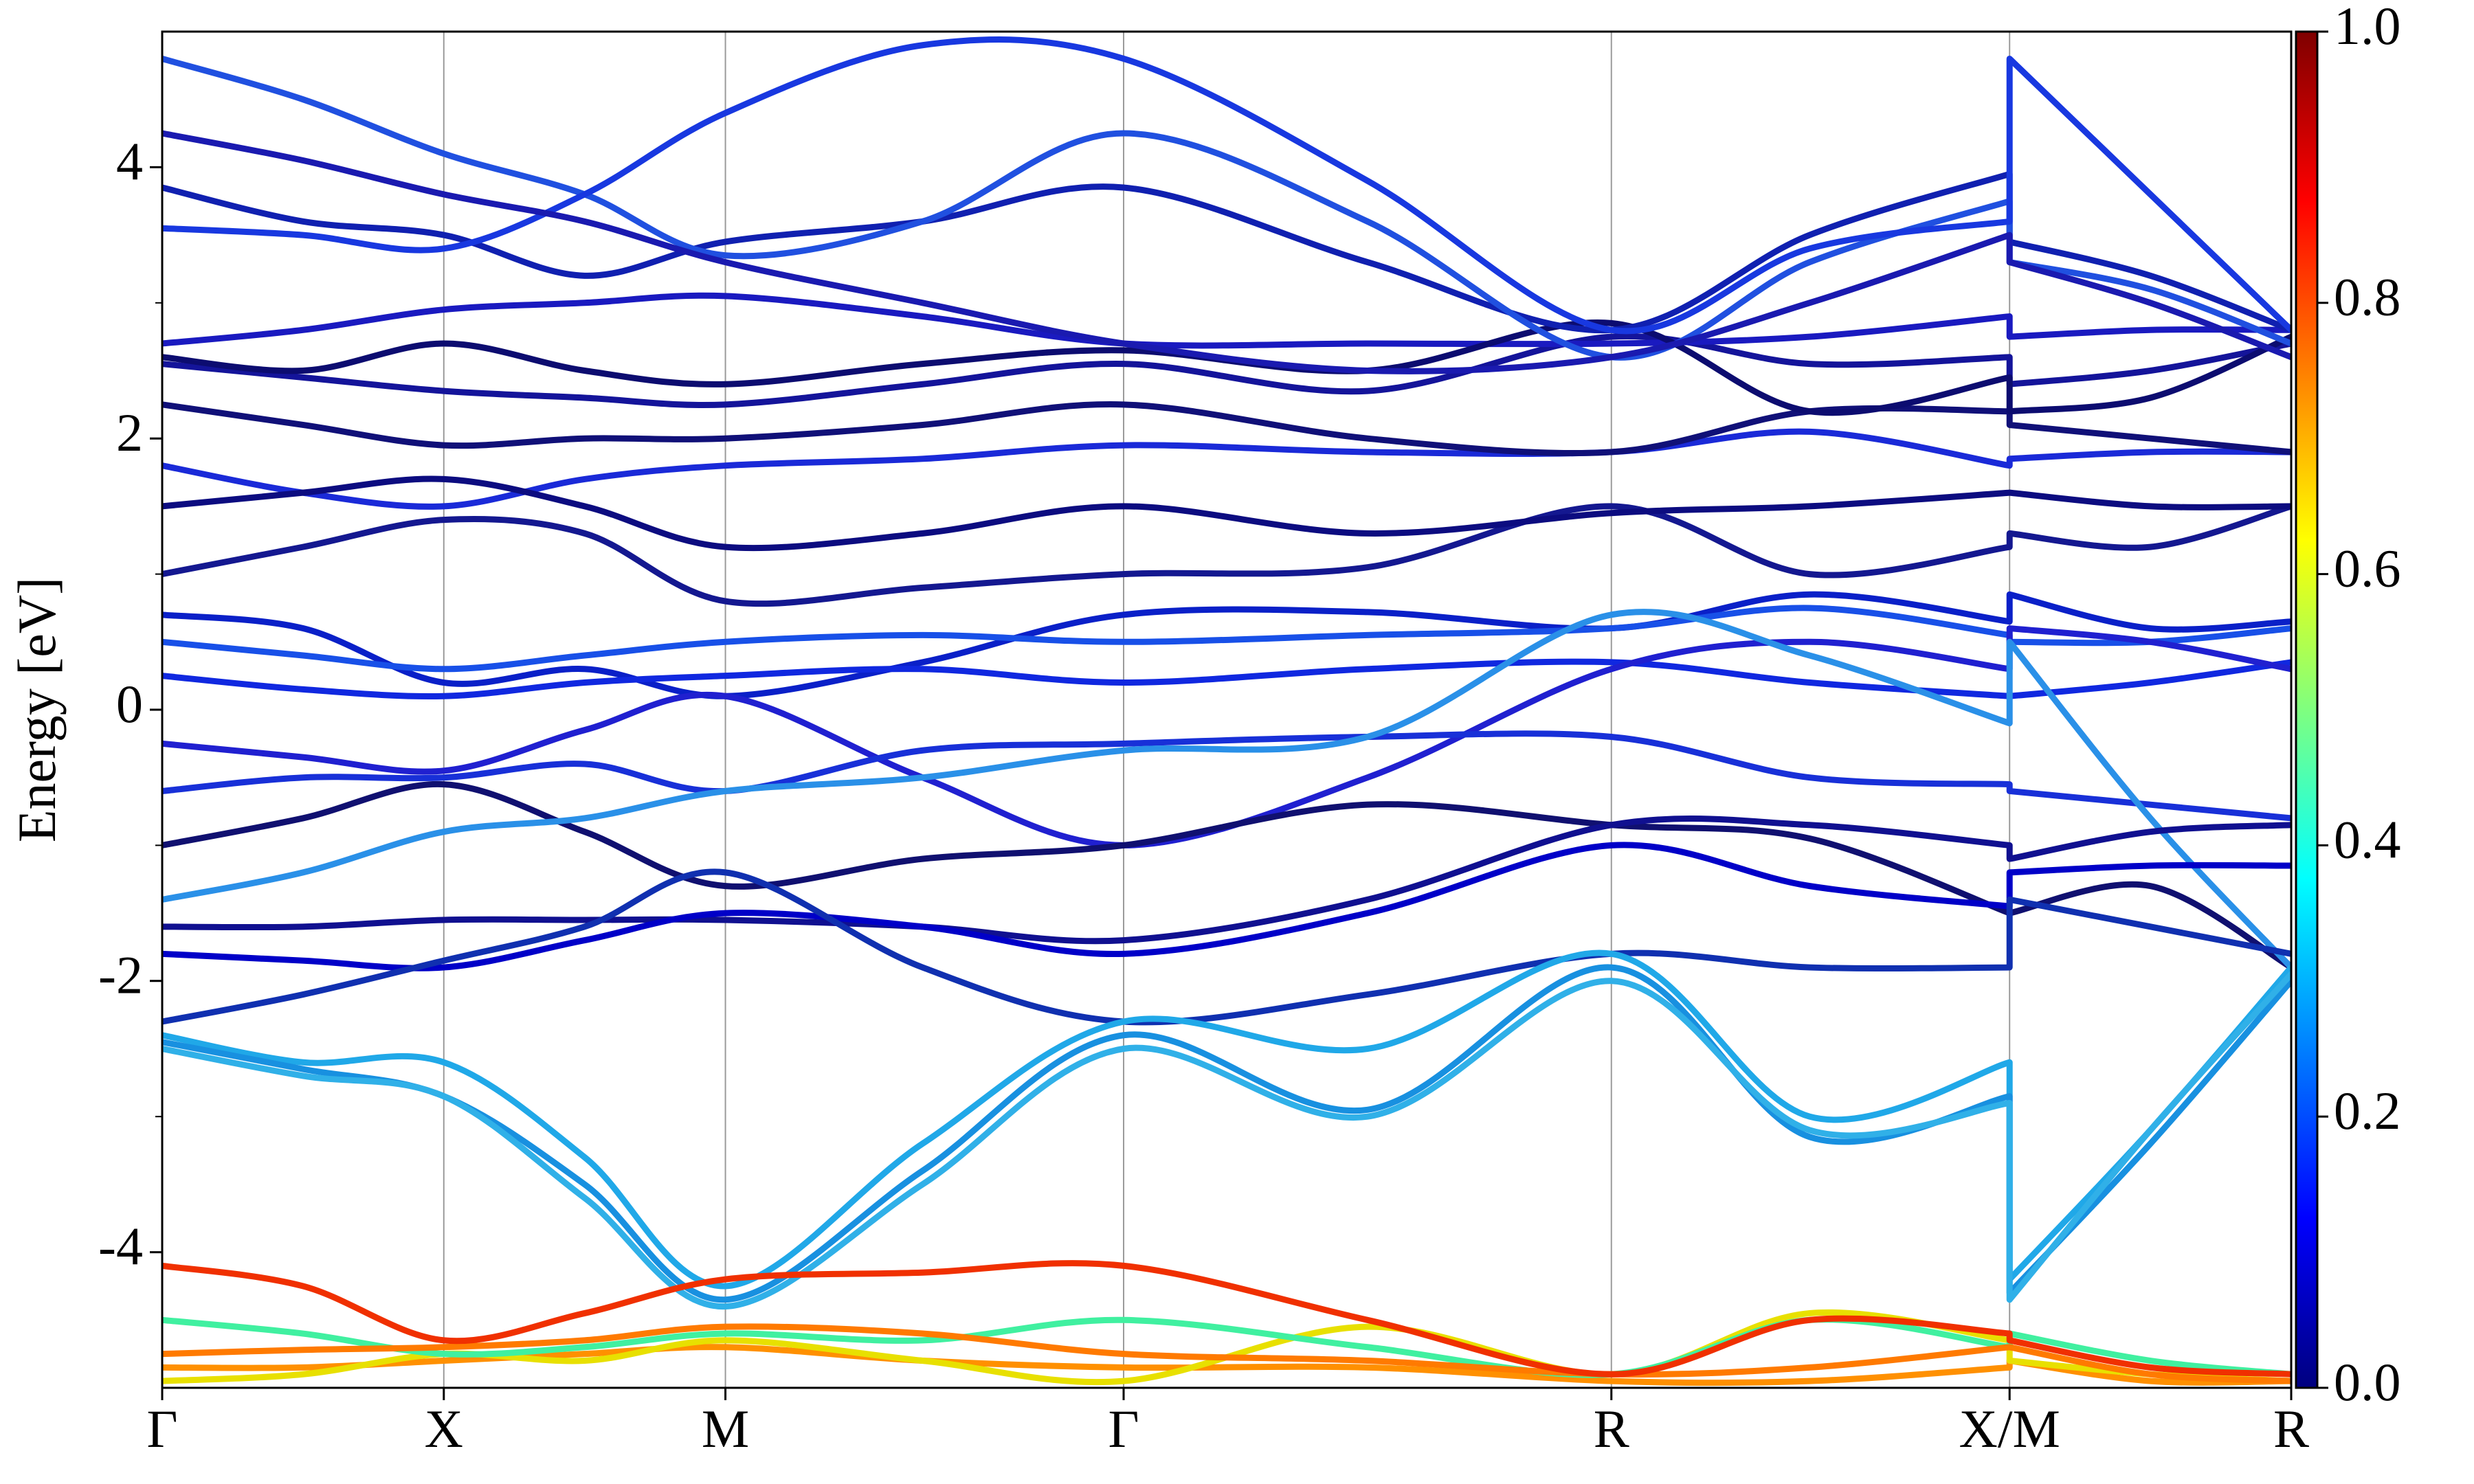  What do you see at coordinates (120, 975) in the screenshot?
I see `y-tick-label: -2` at bounding box center [120, 975].